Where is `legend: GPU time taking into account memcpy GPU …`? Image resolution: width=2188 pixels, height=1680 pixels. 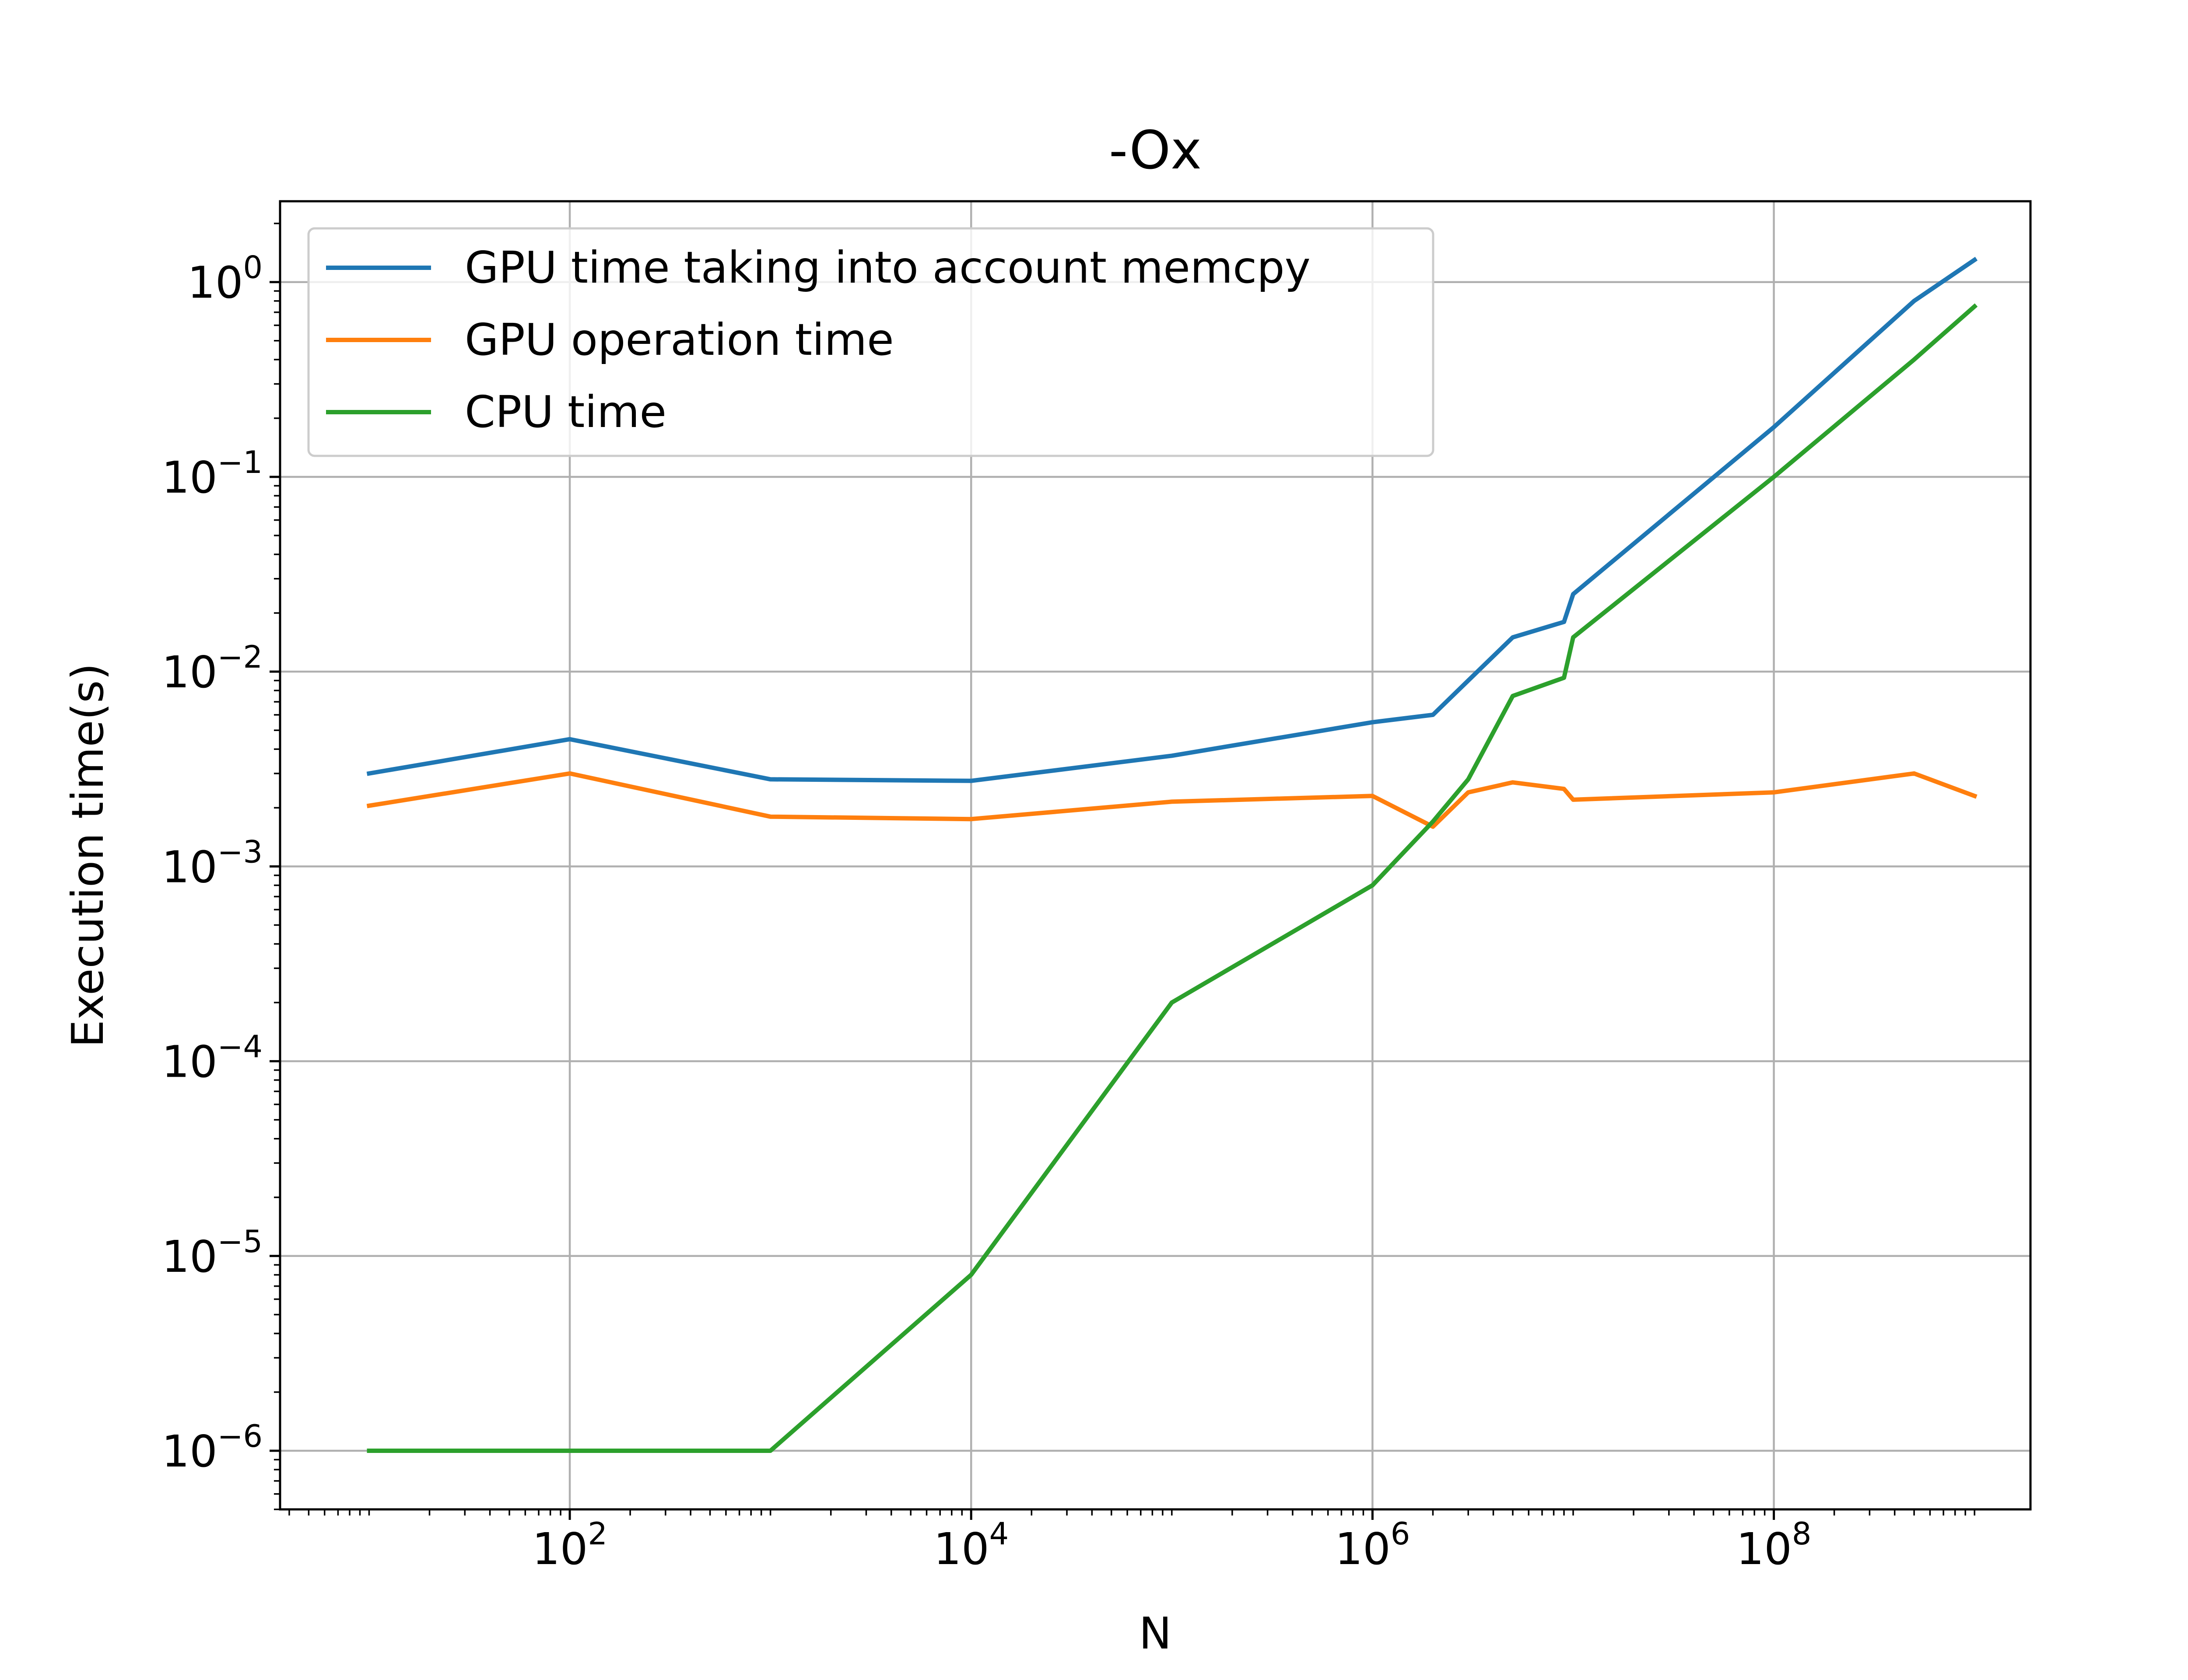
legend: GPU time taking into account memcpy GPU … is located at coordinates (870, 342).